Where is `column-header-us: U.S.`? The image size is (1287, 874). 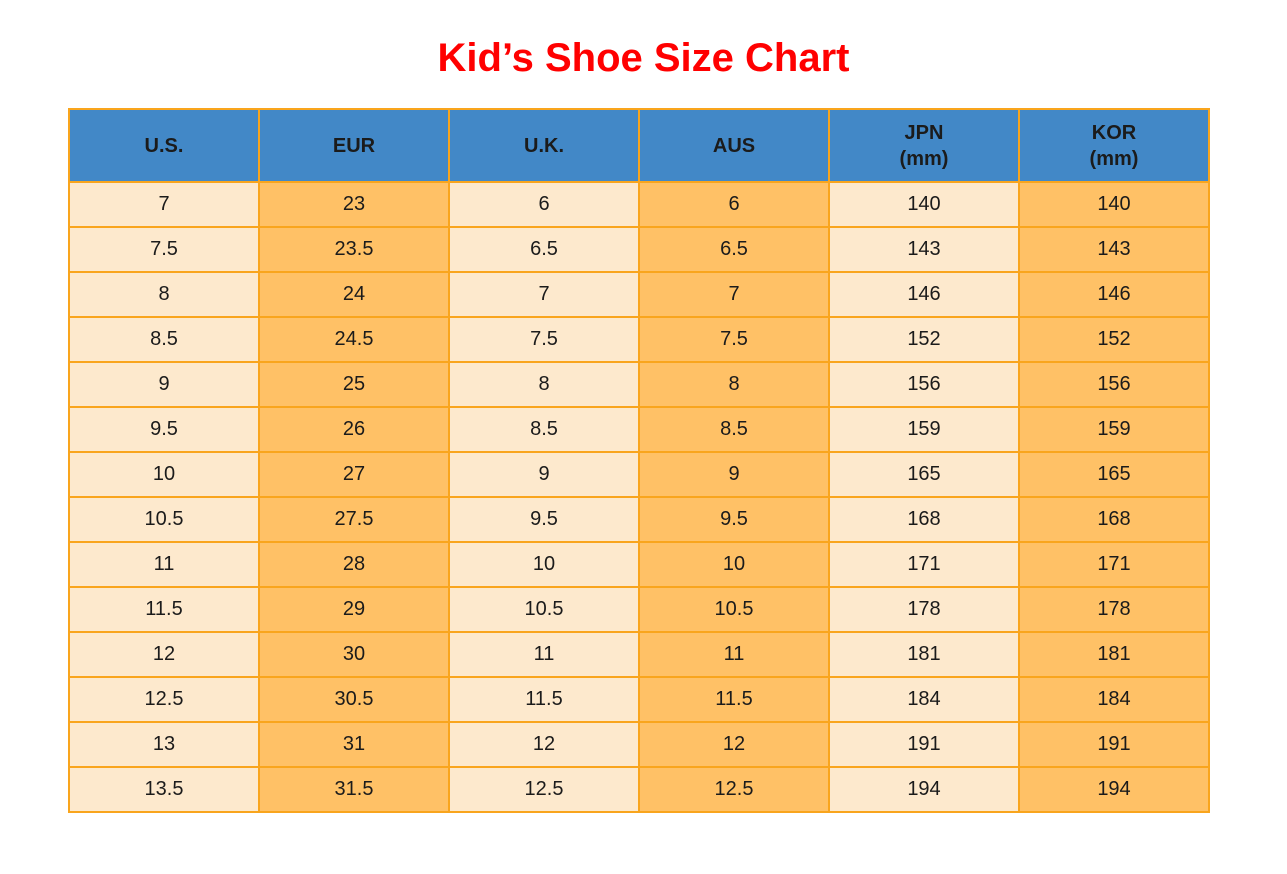 column-header-us: U.S. is located at coordinates (164, 145).